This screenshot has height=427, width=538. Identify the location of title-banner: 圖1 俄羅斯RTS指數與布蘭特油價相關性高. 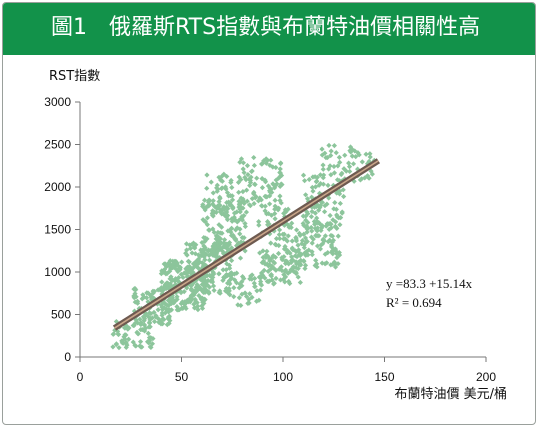
(269, 29).